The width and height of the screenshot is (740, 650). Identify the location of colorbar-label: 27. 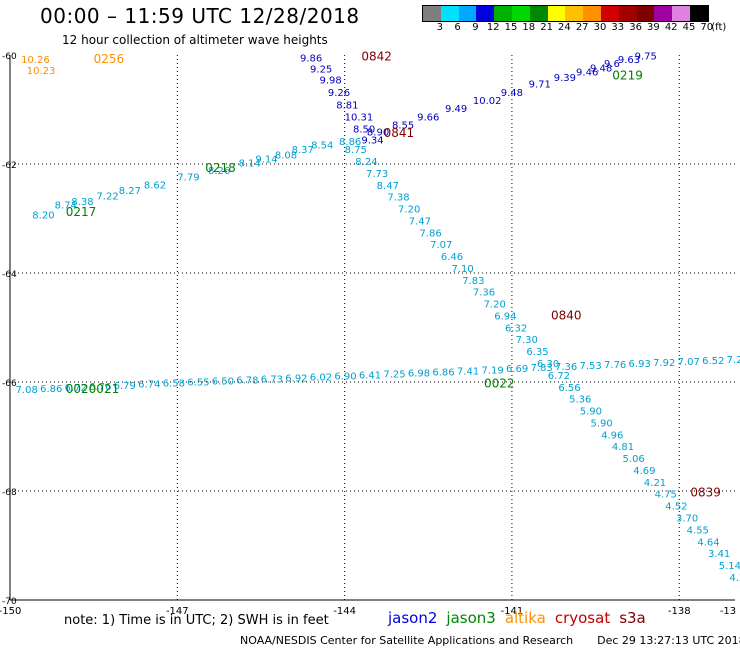
(582, 27).